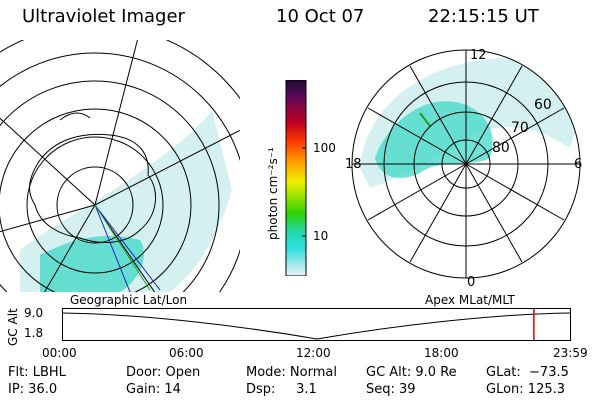 This screenshot has width=600, height=400. I want to click on mlt-label-12: 12, so click(478, 55).